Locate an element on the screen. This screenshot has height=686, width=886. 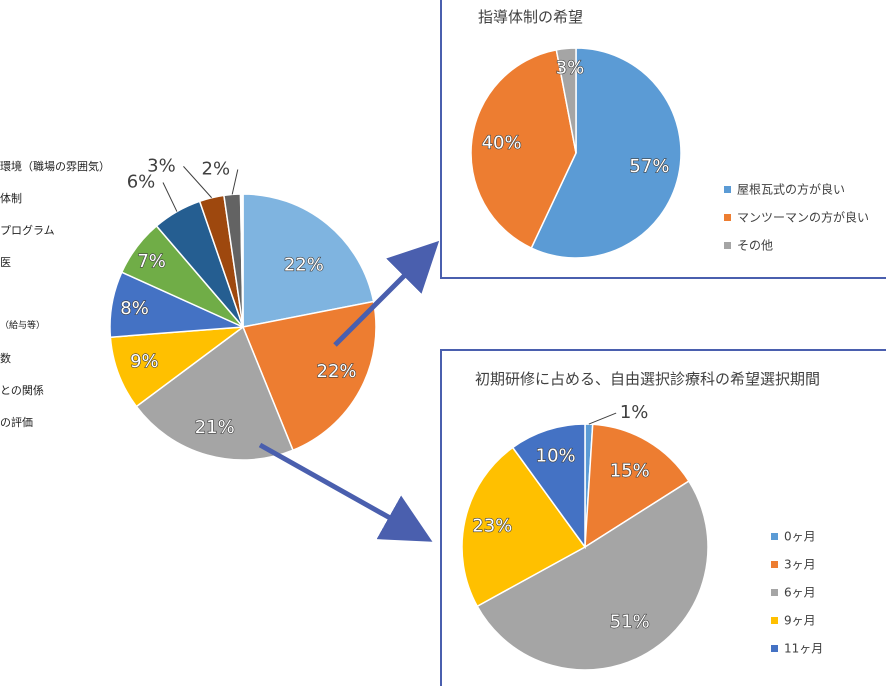
chart-title-bottom: 初期研修に占める、自由選択診療科の希望選択期間 is located at coordinates (647, 379).